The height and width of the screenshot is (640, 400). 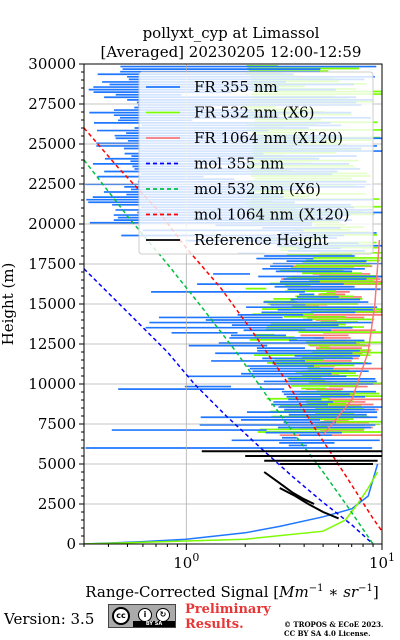 What do you see at coordinates (57, 464) in the screenshot?
I see `y-tick-label: 5000` at bounding box center [57, 464].